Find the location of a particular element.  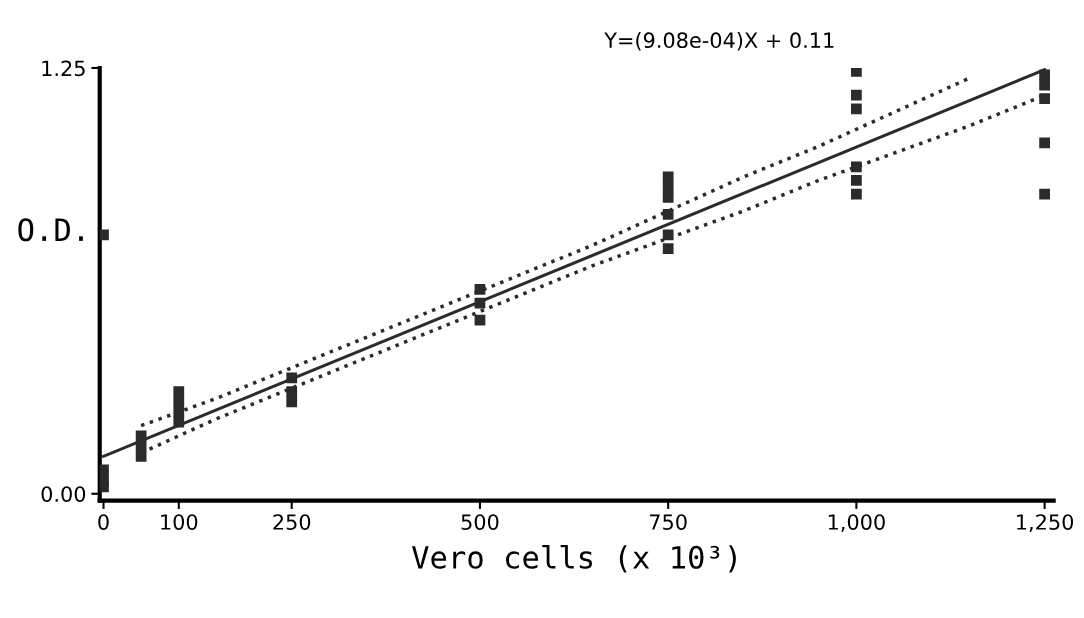

x-tick-label: 100 is located at coordinates (179, 522).